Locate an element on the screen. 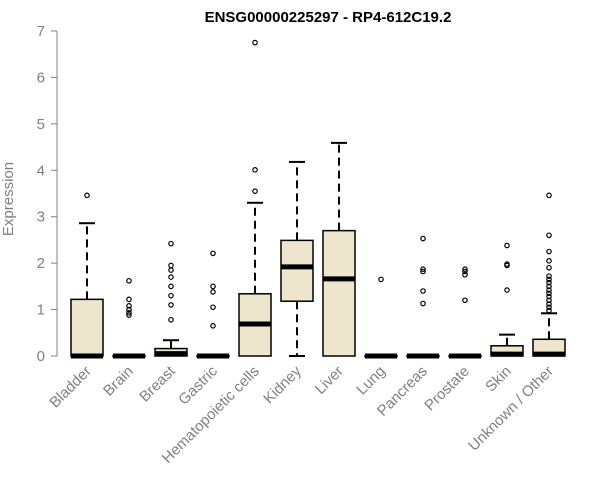  y-axis-label: Expression is located at coordinates (8, 199).